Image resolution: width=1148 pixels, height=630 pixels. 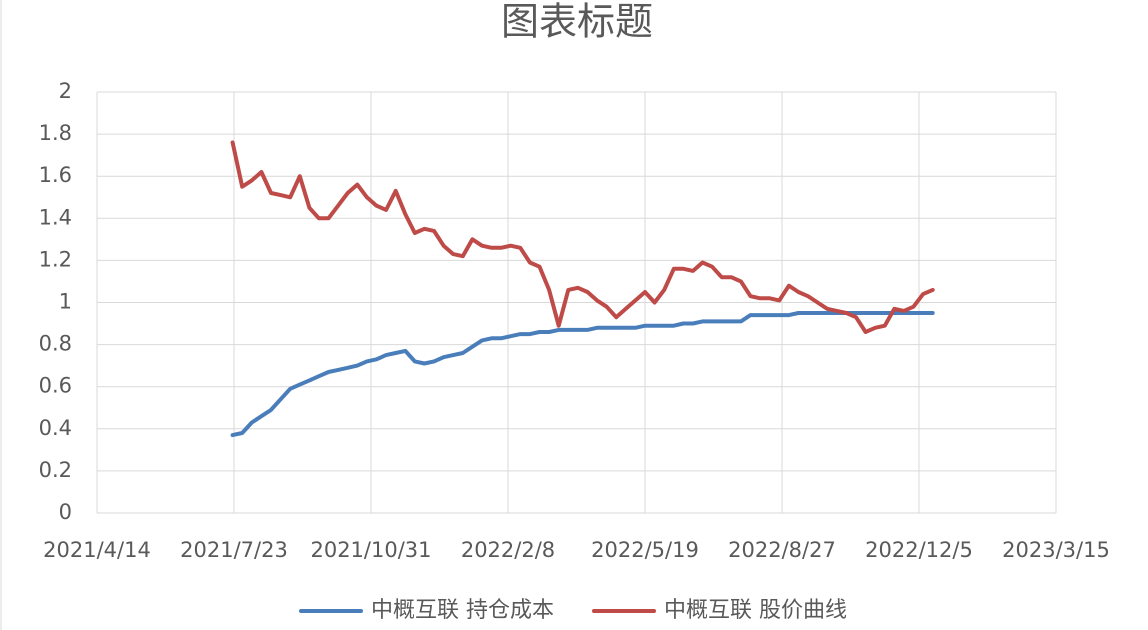 I want to click on data-line, so click(x=582, y=374).